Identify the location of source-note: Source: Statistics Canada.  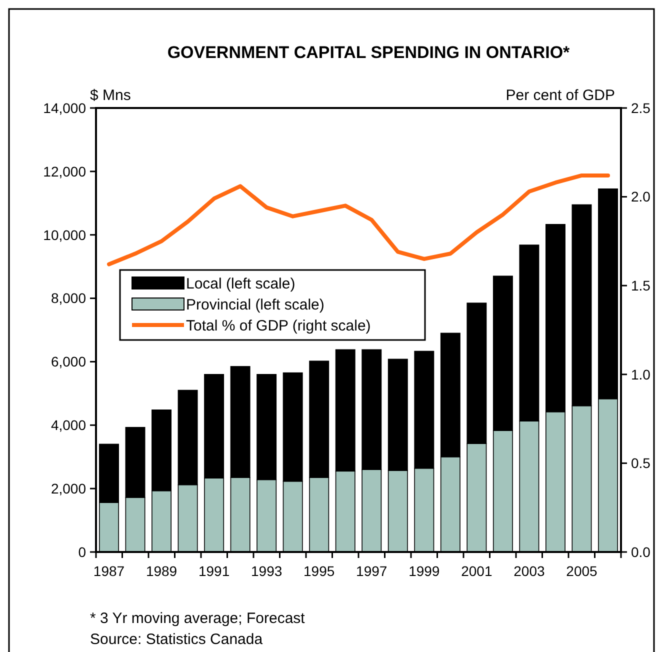
(177, 639).